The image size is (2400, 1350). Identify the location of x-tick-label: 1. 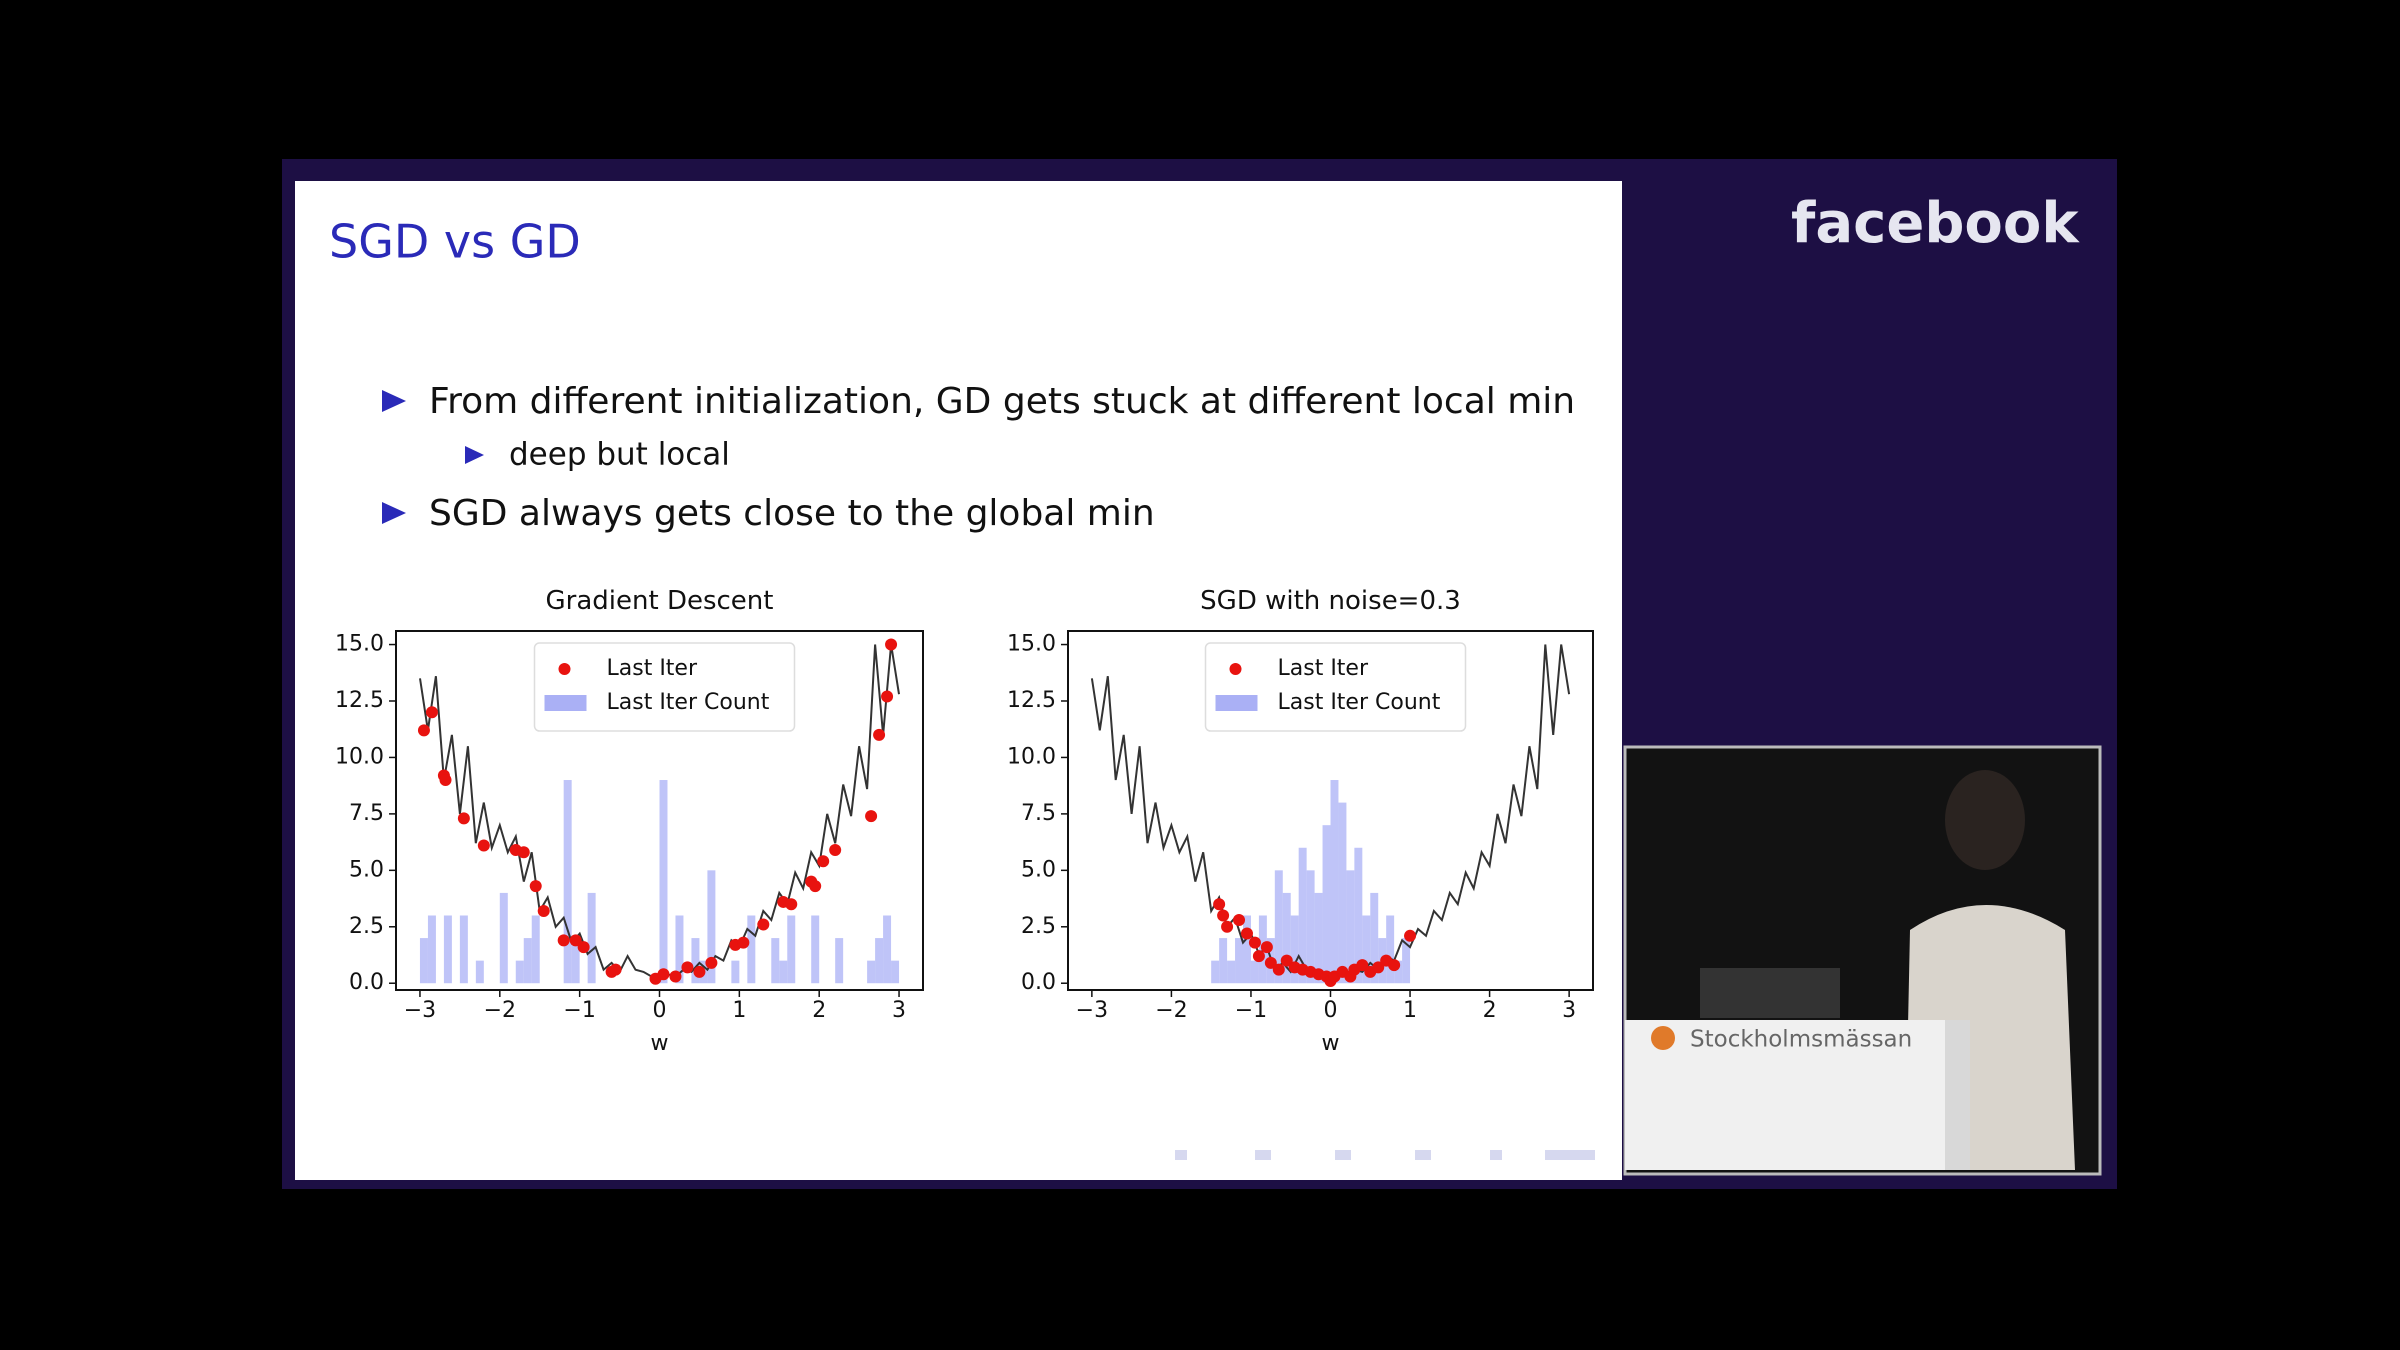
(1410, 1010).